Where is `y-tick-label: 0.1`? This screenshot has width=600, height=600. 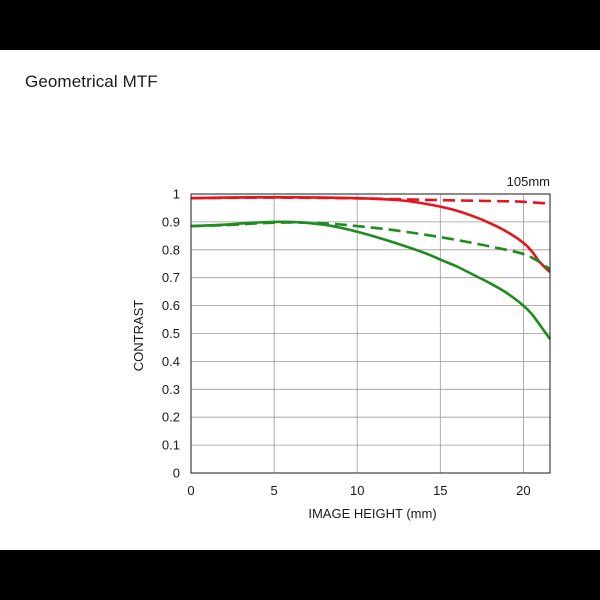
y-tick-label: 0.1 is located at coordinates (171, 445).